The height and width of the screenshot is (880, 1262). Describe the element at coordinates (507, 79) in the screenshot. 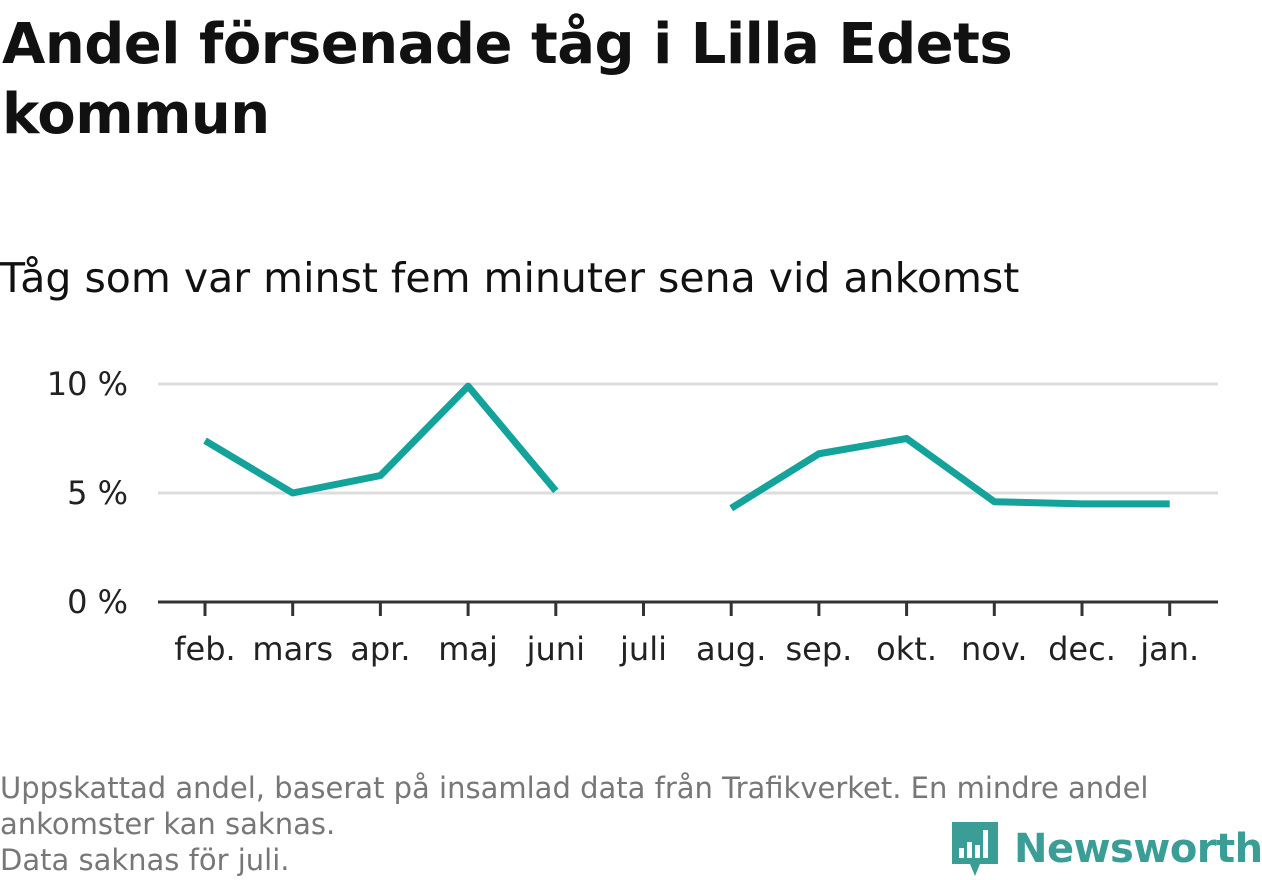

I see `chart-title: Andel försenade tåg i Lilla Edets kommun` at that location.